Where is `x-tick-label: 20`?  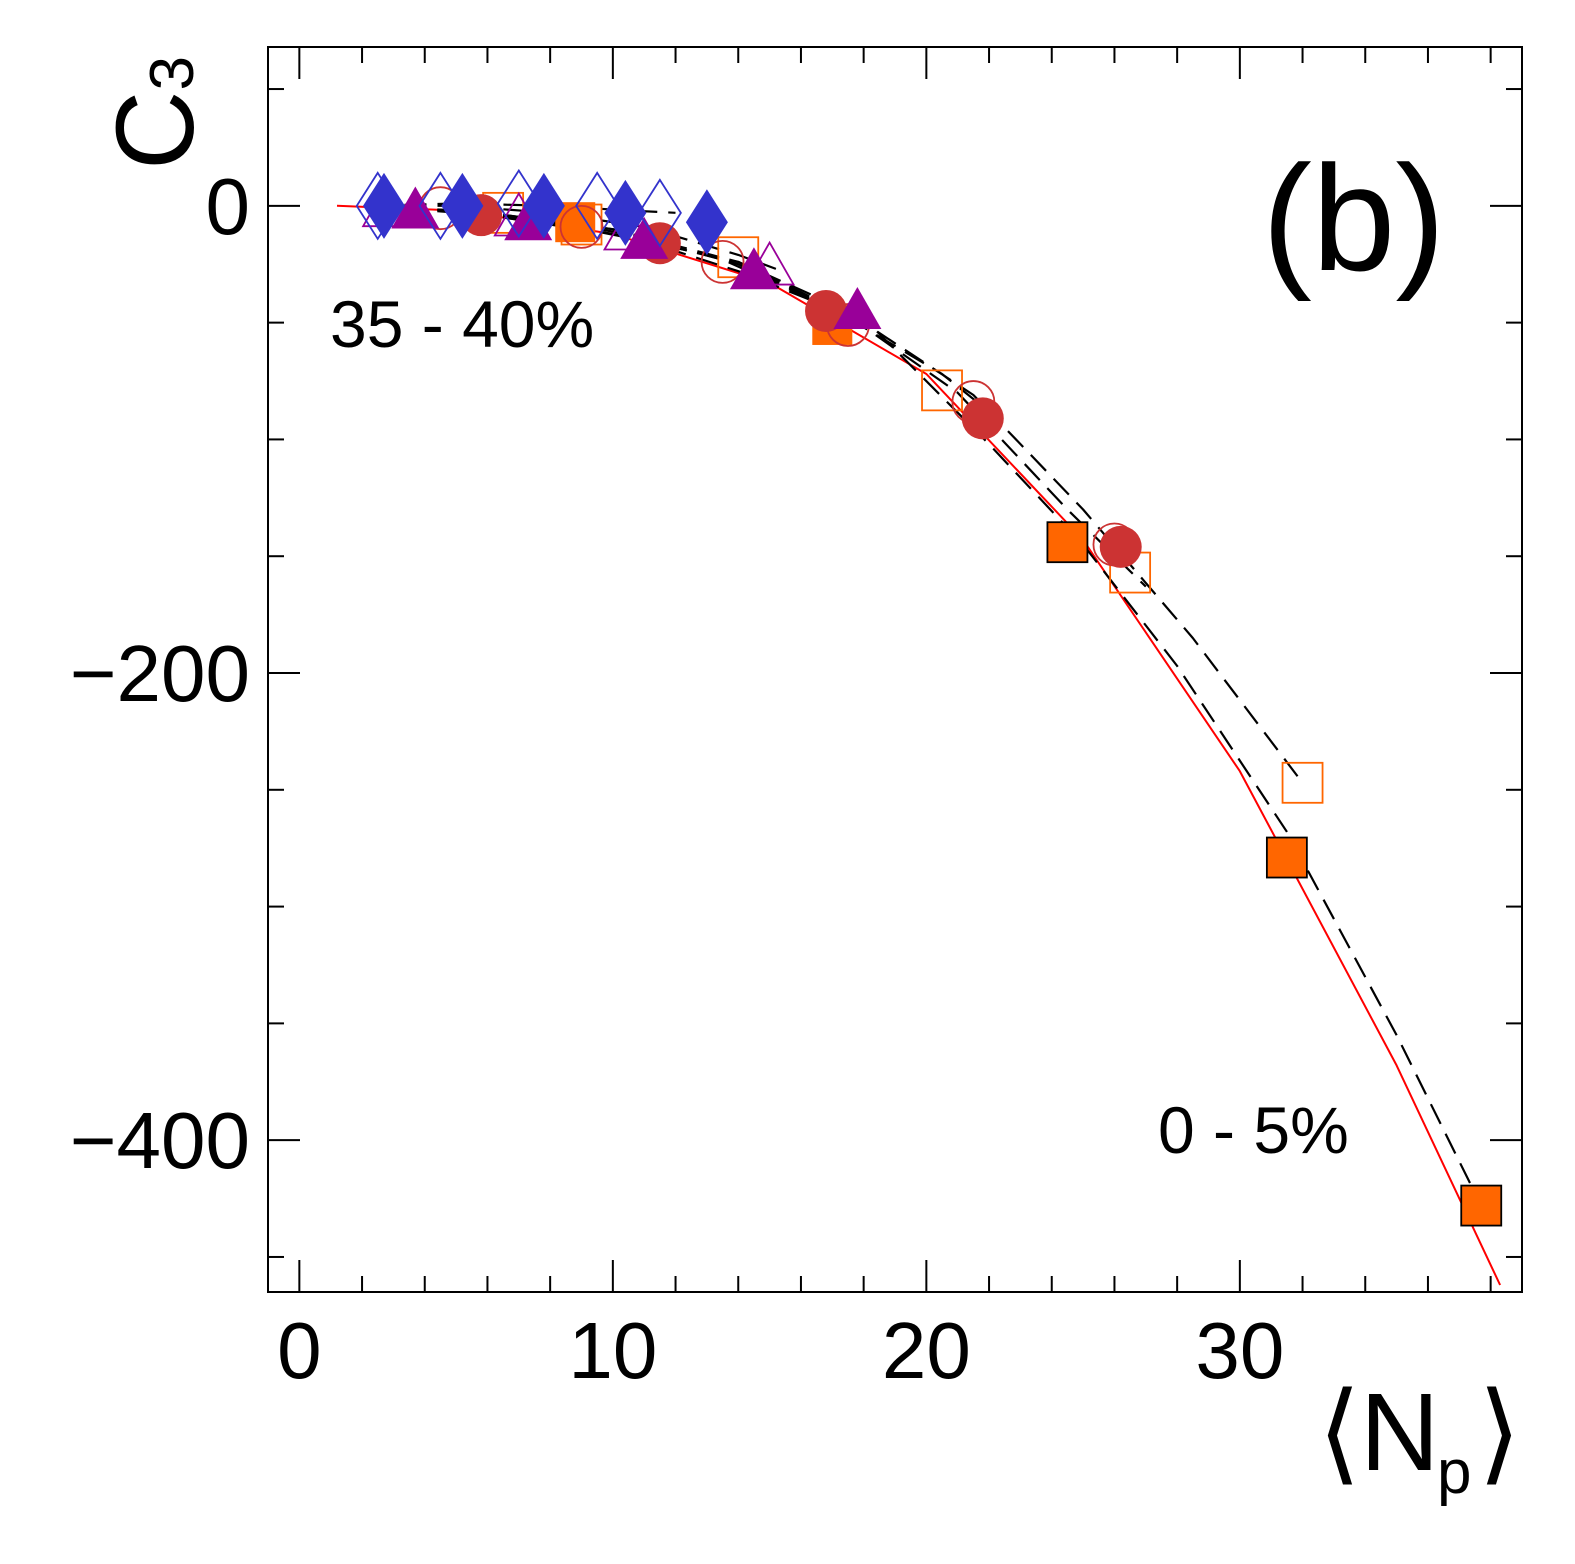
x-tick-label: 20 is located at coordinates (926, 1350).